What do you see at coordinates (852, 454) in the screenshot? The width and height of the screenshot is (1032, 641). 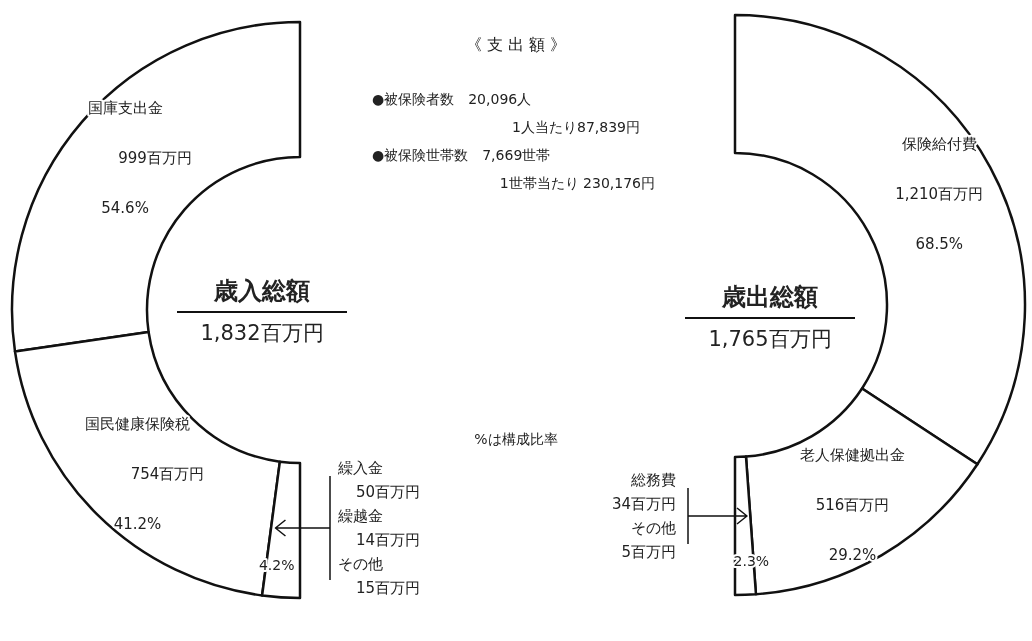 I see `slice-label: 老人保健拠出金` at bounding box center [852, 454].